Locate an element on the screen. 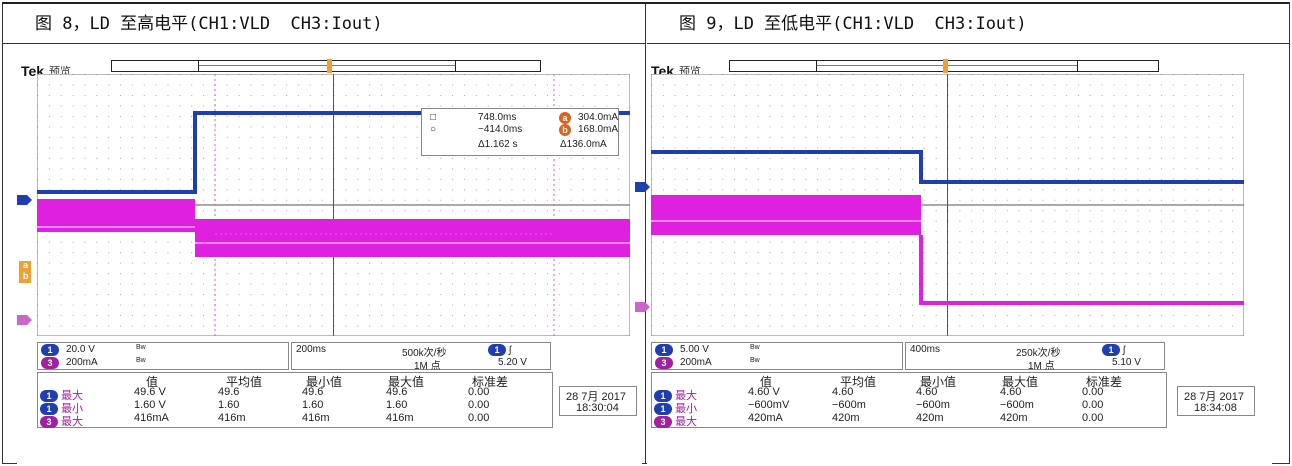  channel-settings-box: 1 3 5.00 V 200mA Bw Bw is located at coordinates (777, 356).